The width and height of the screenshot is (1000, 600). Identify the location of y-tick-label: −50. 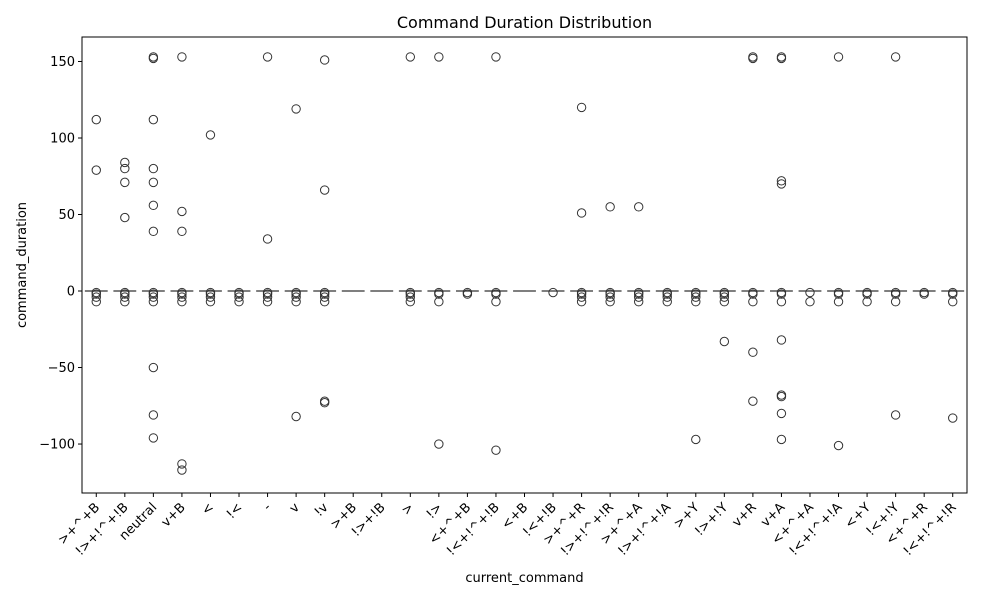
(61, 368).